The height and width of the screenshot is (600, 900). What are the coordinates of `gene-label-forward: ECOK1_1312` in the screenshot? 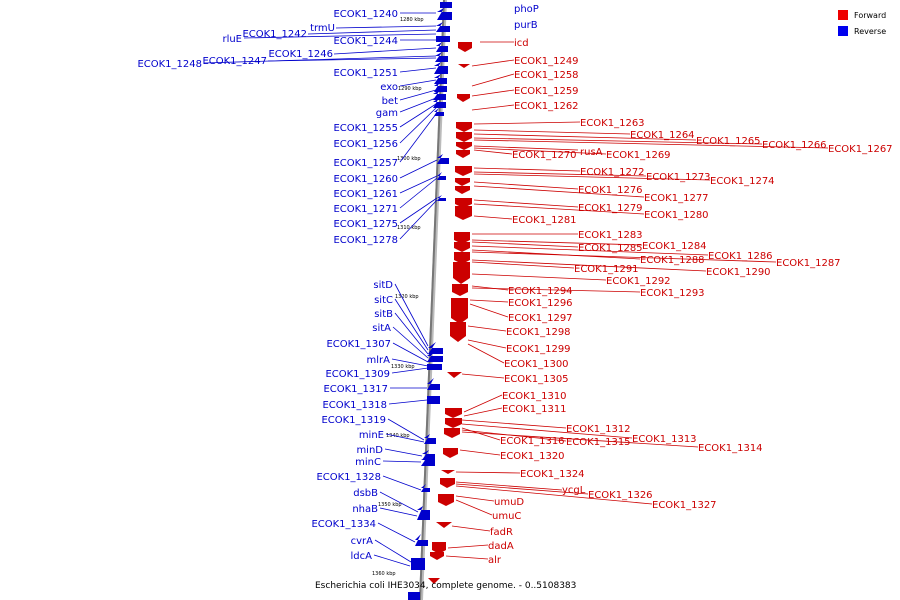 It's located at (598, 429).